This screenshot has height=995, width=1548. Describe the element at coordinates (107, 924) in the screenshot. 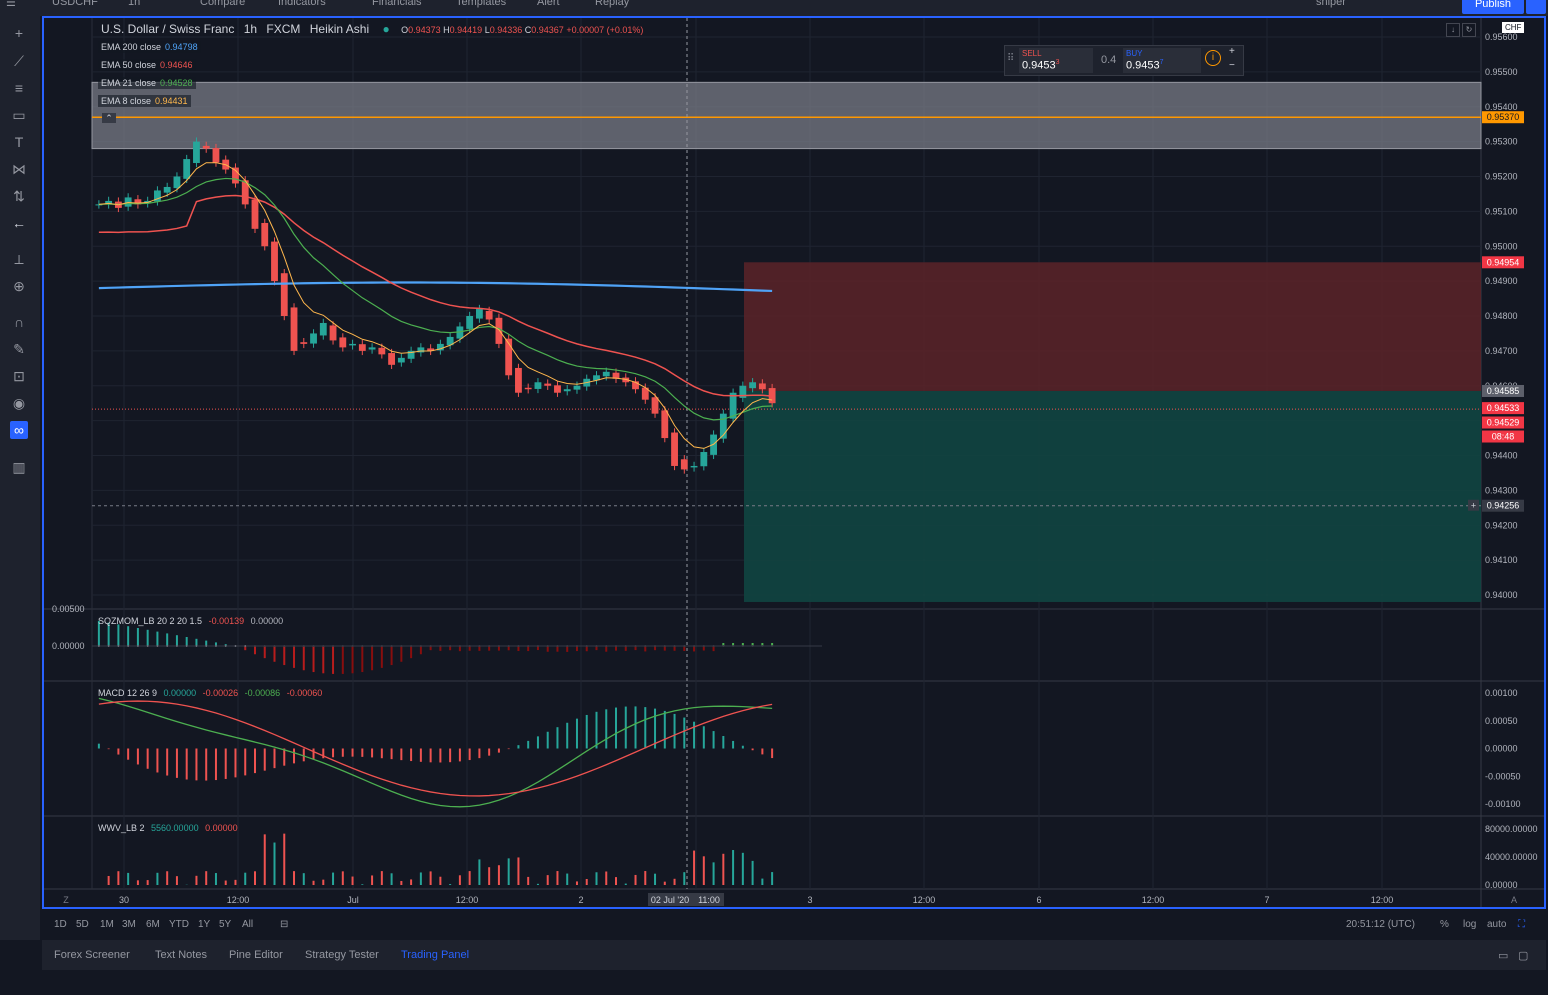

I see `range-1m: 1M` at that location.